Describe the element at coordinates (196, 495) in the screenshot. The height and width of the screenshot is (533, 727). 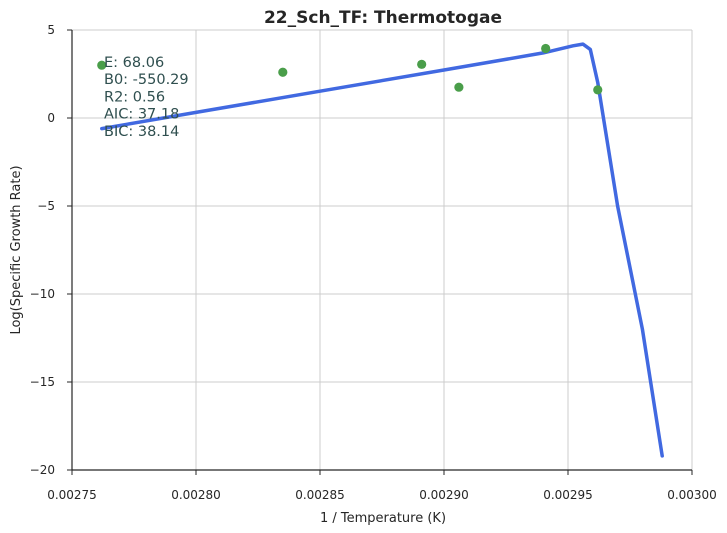
I see `x-tick-label: 0.00280` at that location.